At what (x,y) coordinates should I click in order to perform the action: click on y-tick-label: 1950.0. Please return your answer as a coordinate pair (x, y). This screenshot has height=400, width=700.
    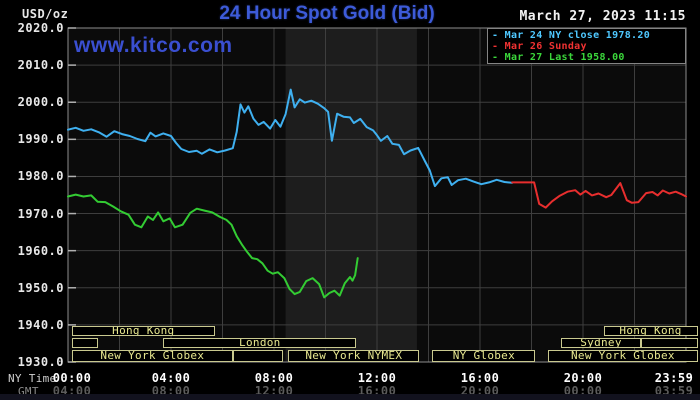
    Looking at the image, I should click on (40, 287).